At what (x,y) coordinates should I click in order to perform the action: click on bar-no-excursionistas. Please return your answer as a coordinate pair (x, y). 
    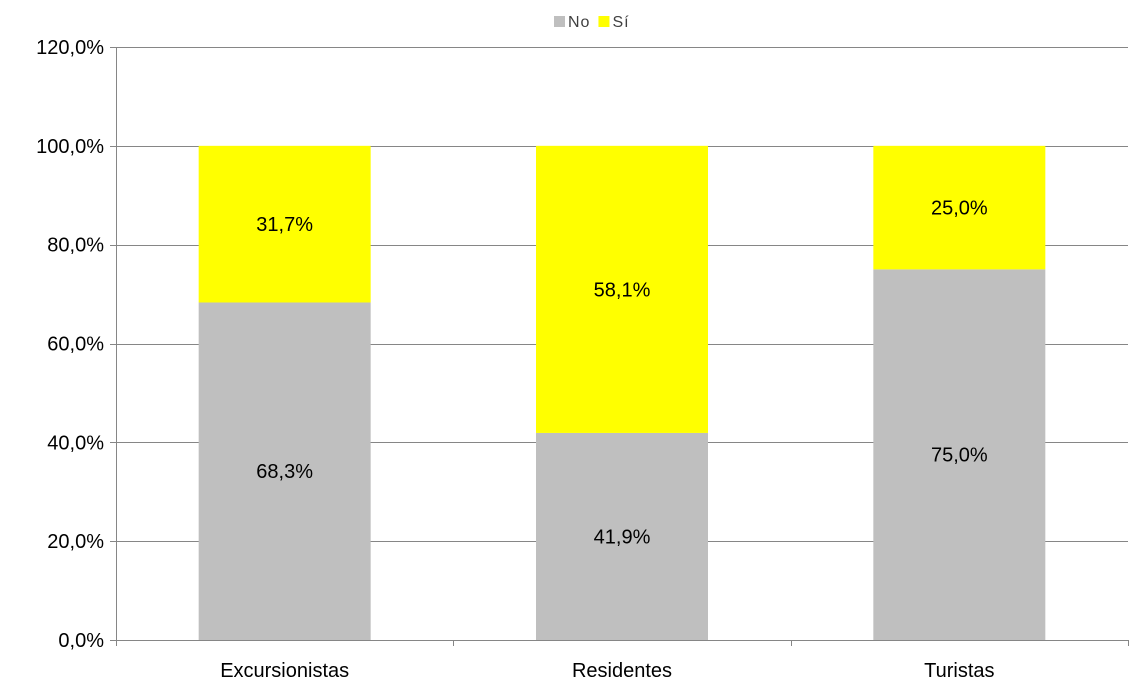
    Looking at the image, I should click on (284, 471).